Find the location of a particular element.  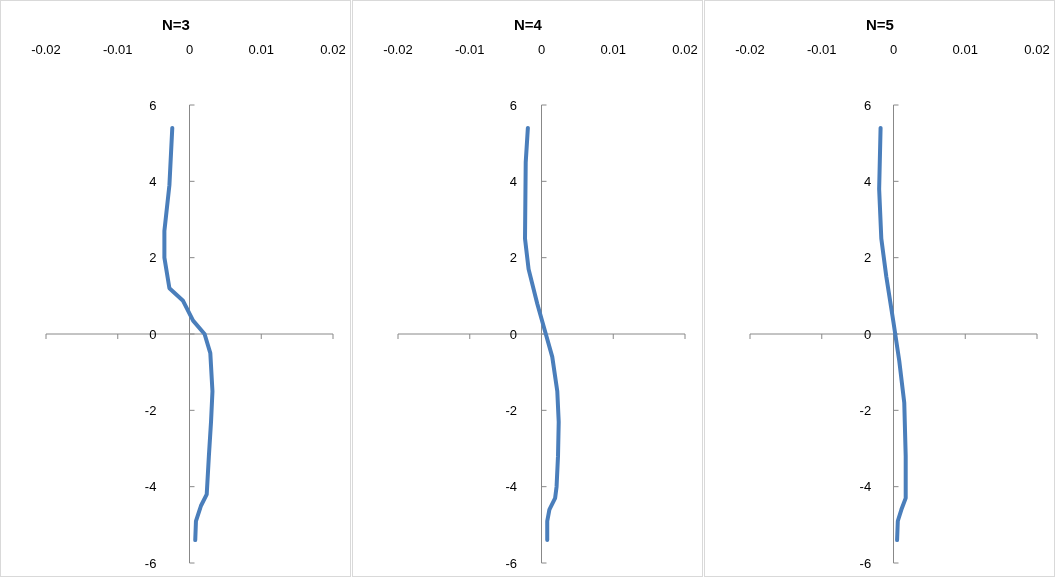

chart-title: N=5 is located at coordinates (880, 24).